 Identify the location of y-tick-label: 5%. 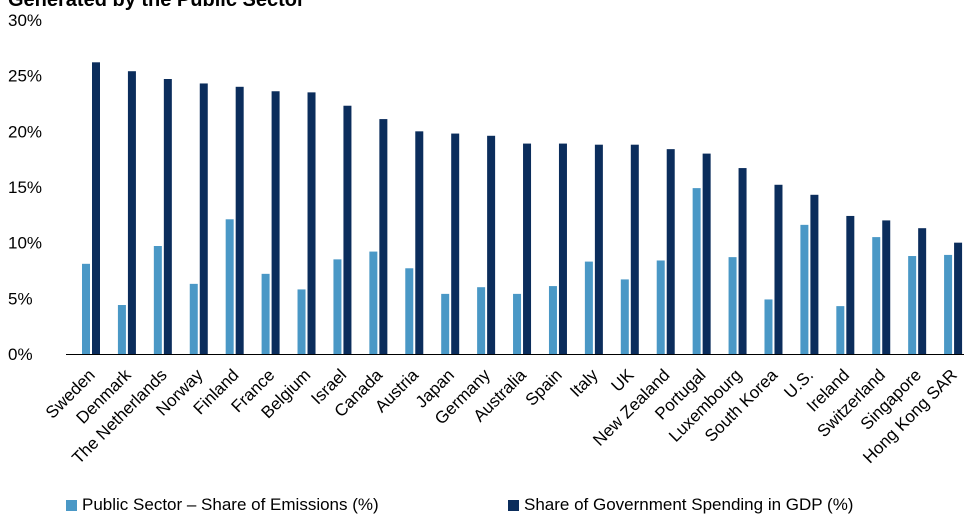
(20, 298).